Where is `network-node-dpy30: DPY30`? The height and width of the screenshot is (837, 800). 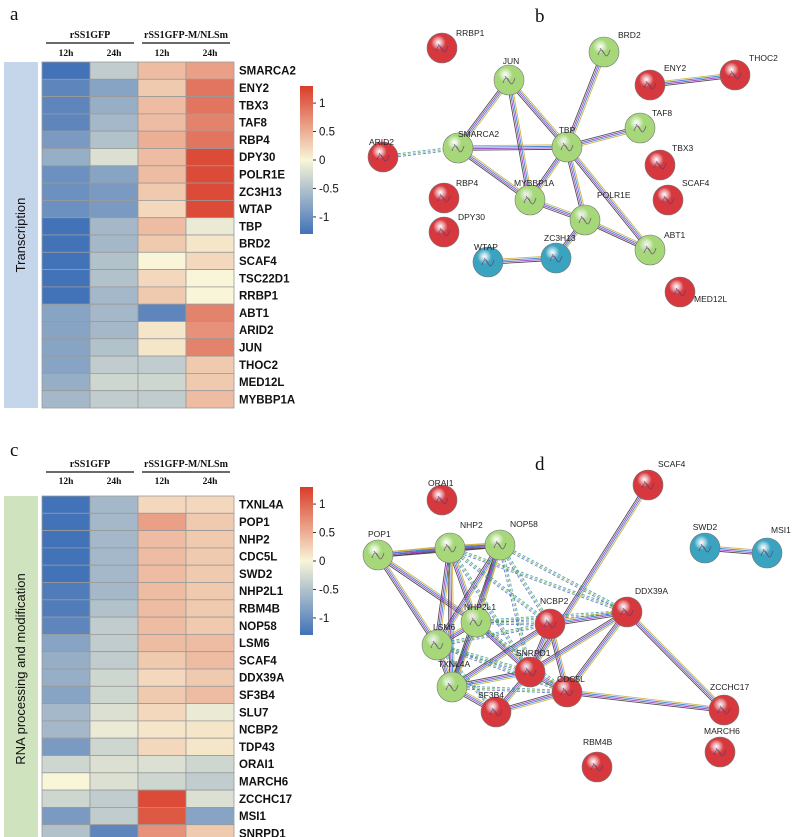
network-node-dpy30: DPY30 is located at coordinates (456, 230).